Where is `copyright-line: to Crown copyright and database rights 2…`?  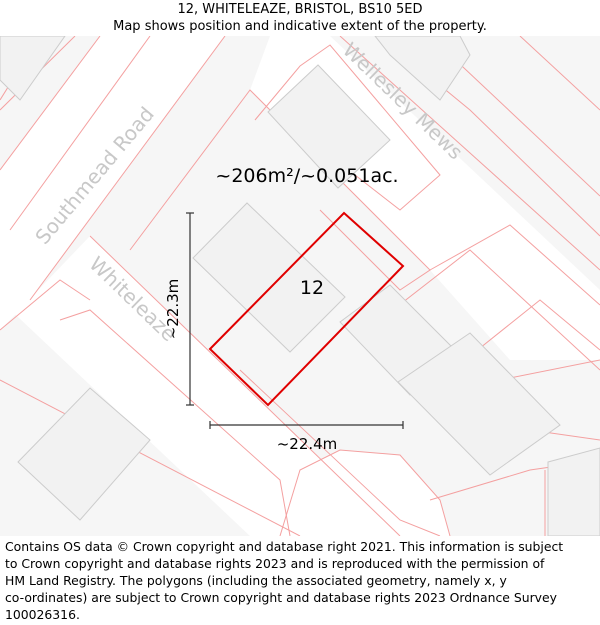
copyright-line: to Crown copyright and database rights 2… is located at coordinates (275, 563).